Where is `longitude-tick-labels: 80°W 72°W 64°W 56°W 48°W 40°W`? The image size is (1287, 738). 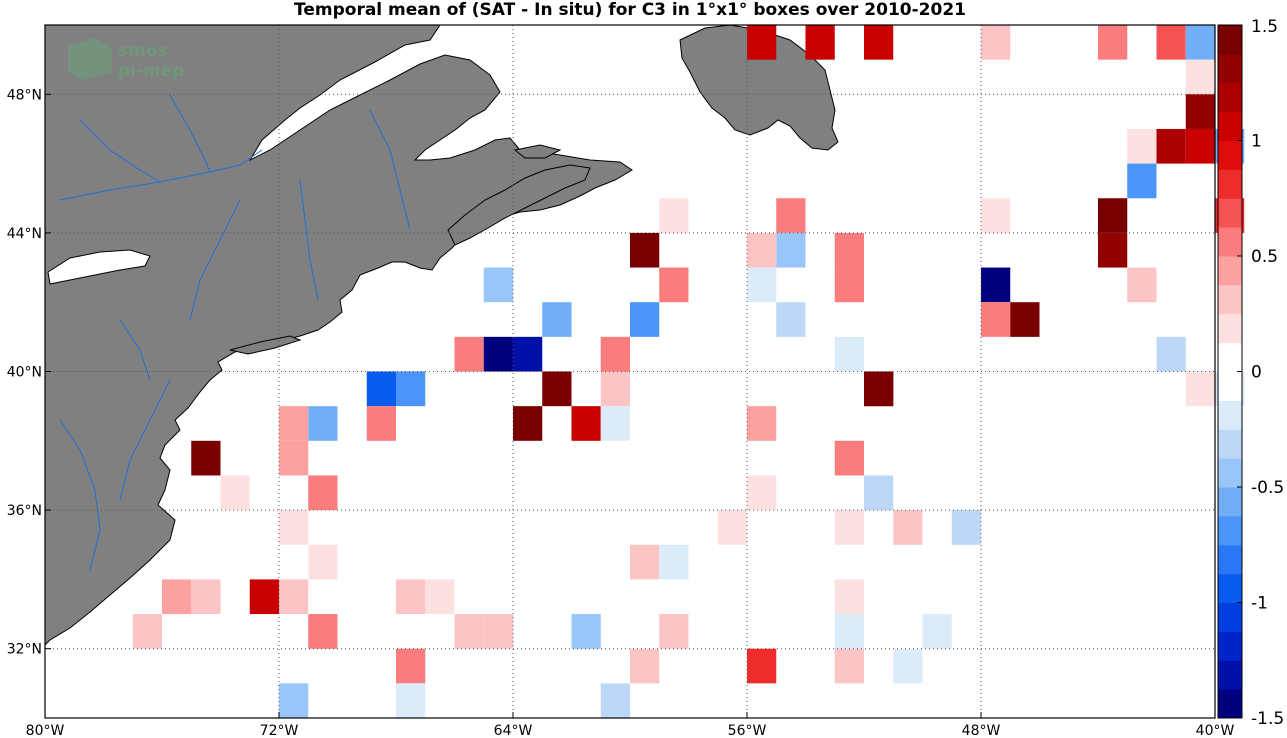
longitude-tick-labels: 80°W 72°W 64°W 56°W 48°W 40°W is located at coordinates (630, 725).